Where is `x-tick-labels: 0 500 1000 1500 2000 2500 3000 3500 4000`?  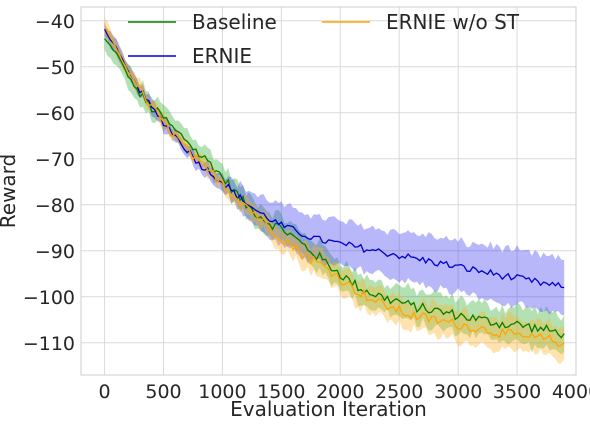
x-tick-labels: 0 500 1000 1500 2000 2500 3000 3500 4000 is located at coordinates (344, 392).